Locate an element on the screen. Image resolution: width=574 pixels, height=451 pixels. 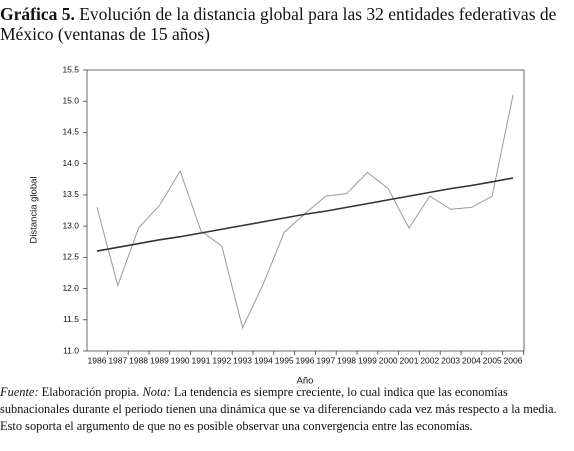
x-tick-label: 2006 is located at coordinates (513, 360).